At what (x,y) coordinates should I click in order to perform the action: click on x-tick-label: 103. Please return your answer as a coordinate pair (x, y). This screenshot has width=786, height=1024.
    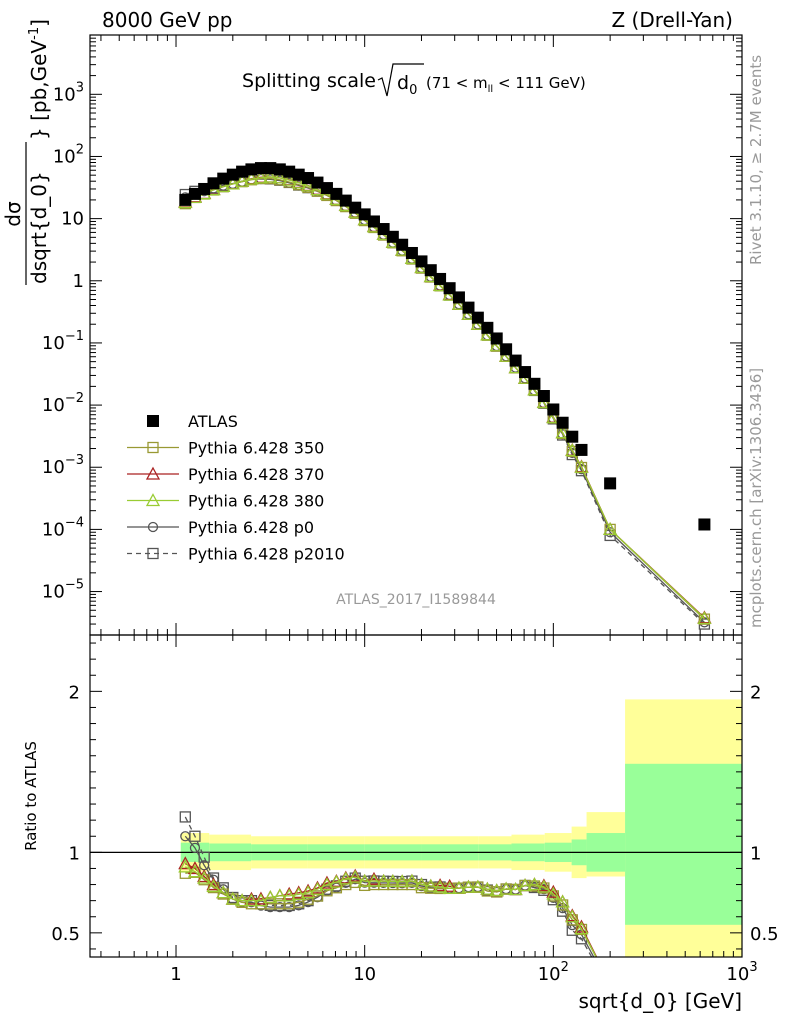
    Looking at the image, I should click on (741, 972).